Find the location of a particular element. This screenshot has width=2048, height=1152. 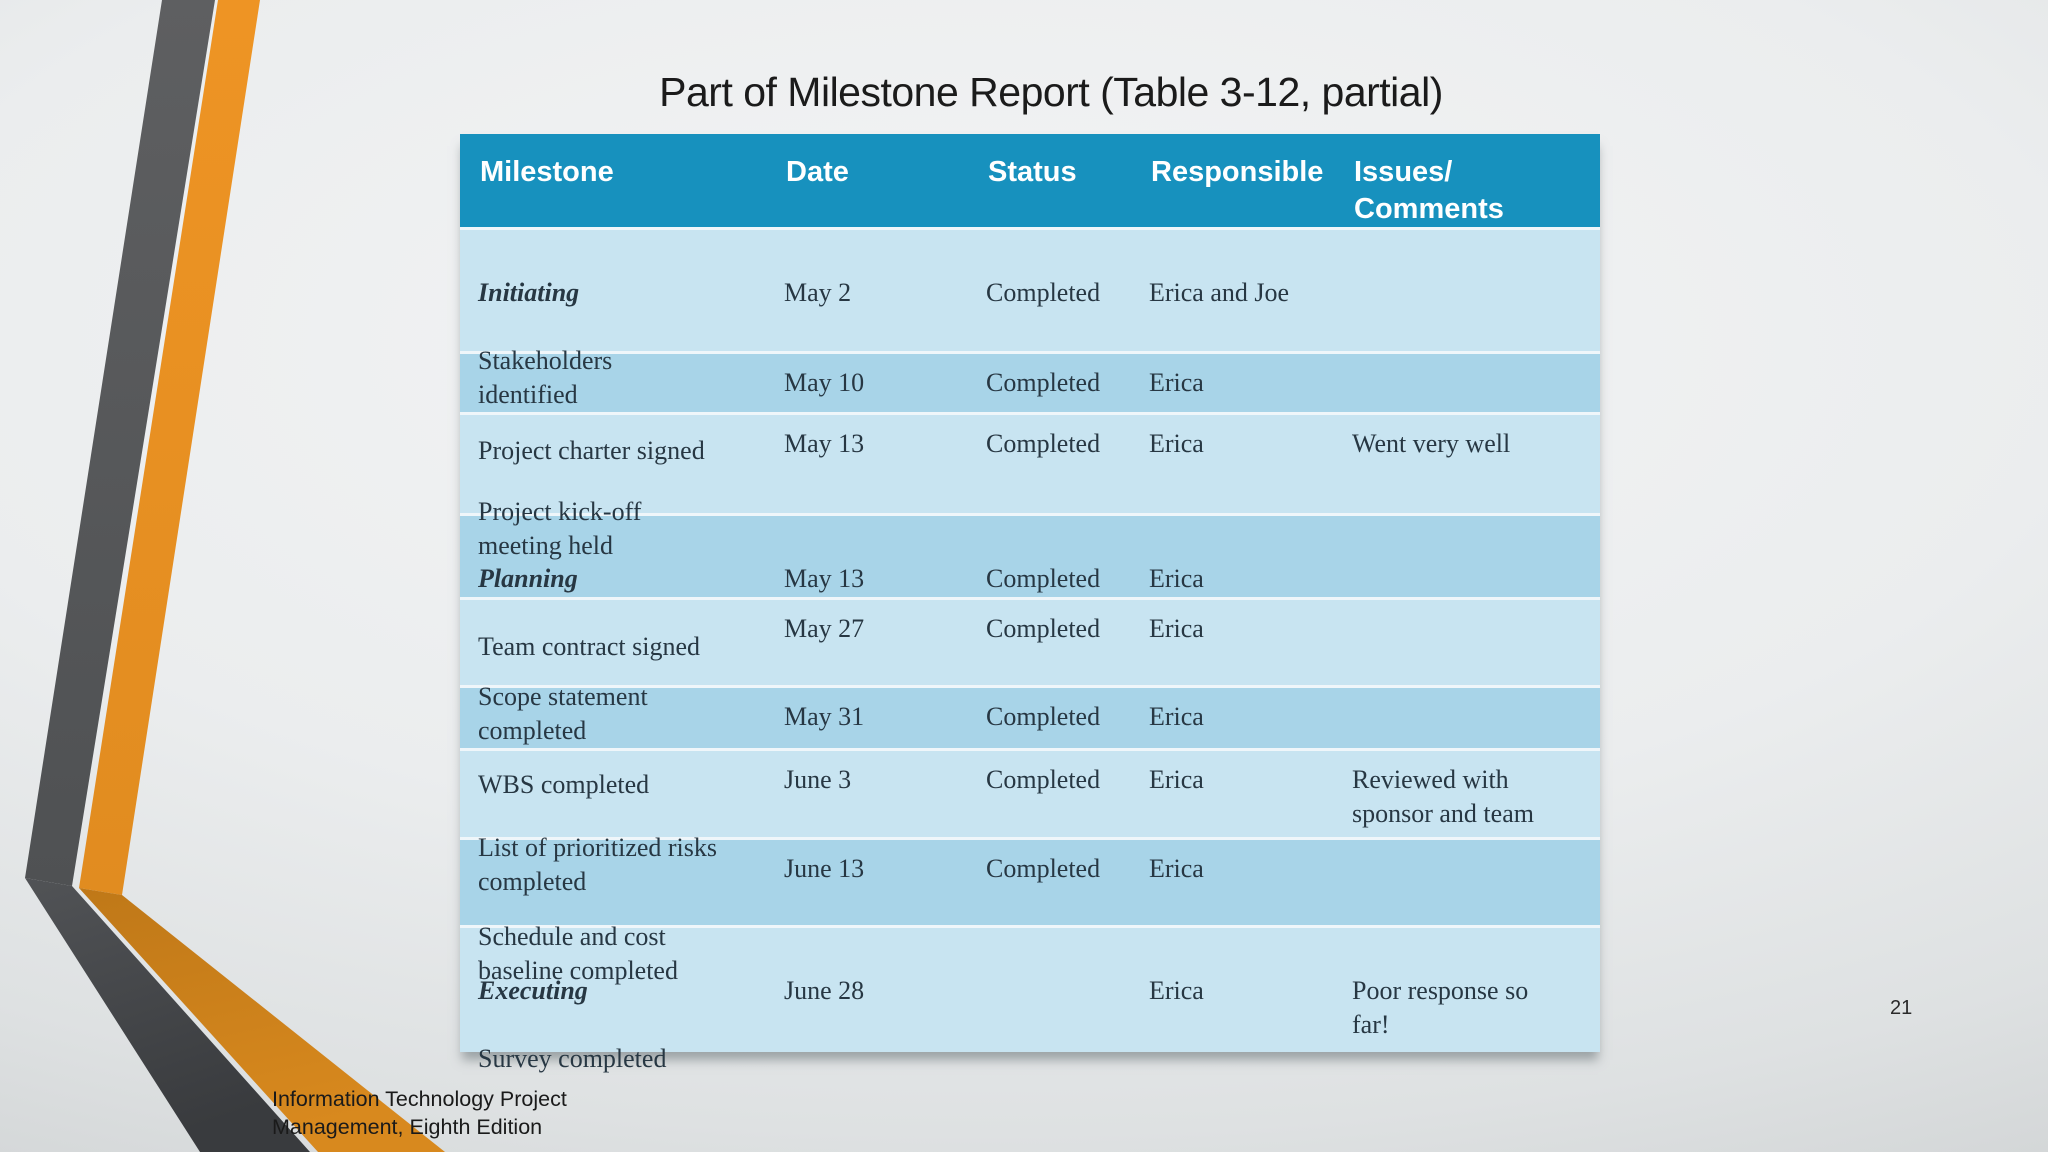

issues-cell: Poor response so far! is located at coordinates (1440, 1007).